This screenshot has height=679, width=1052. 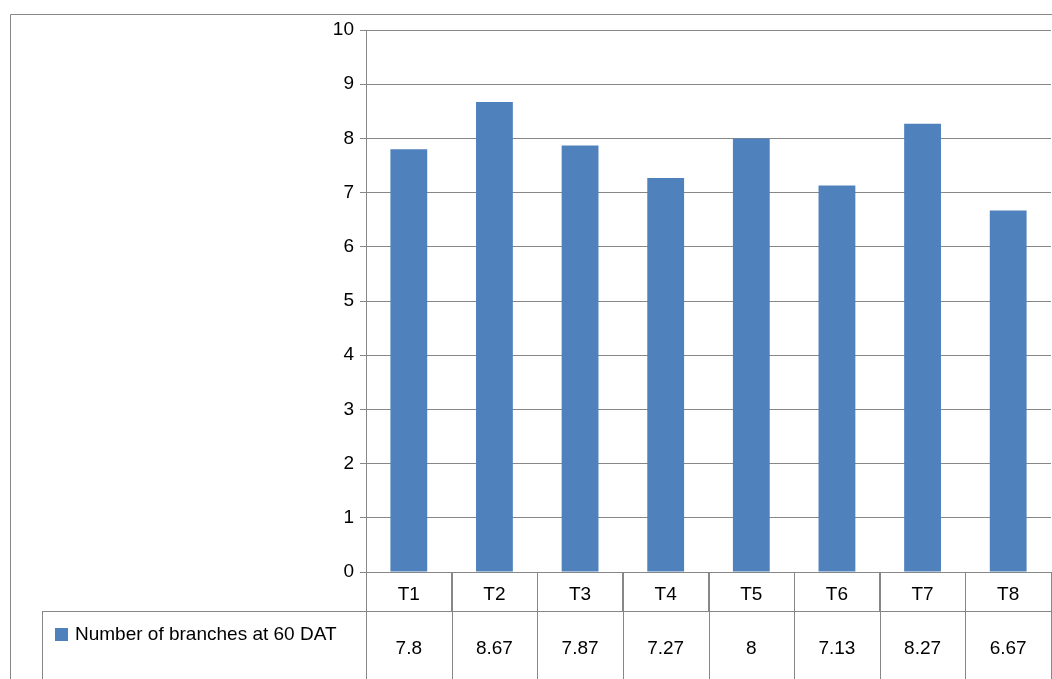 I want to click on x-tick-label: T2, so click(x=494, y=593).